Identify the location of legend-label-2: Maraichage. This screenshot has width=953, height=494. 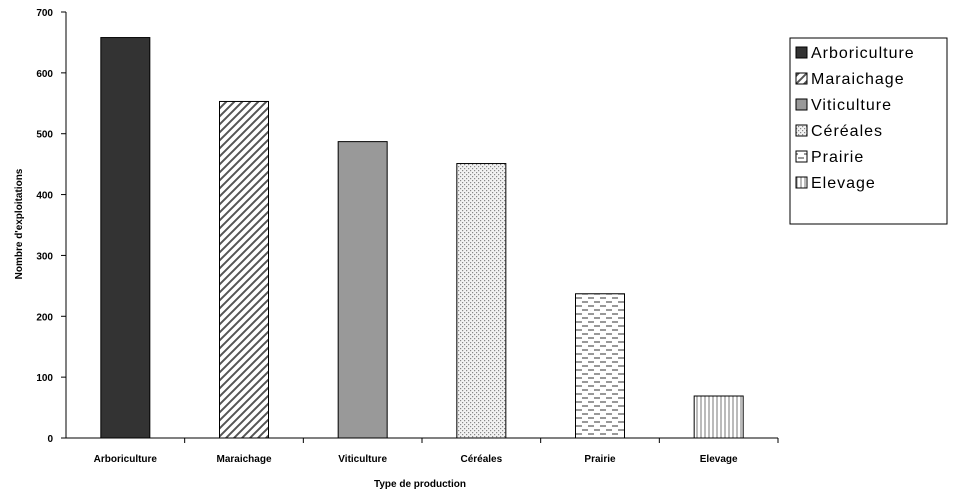
(858, 79).